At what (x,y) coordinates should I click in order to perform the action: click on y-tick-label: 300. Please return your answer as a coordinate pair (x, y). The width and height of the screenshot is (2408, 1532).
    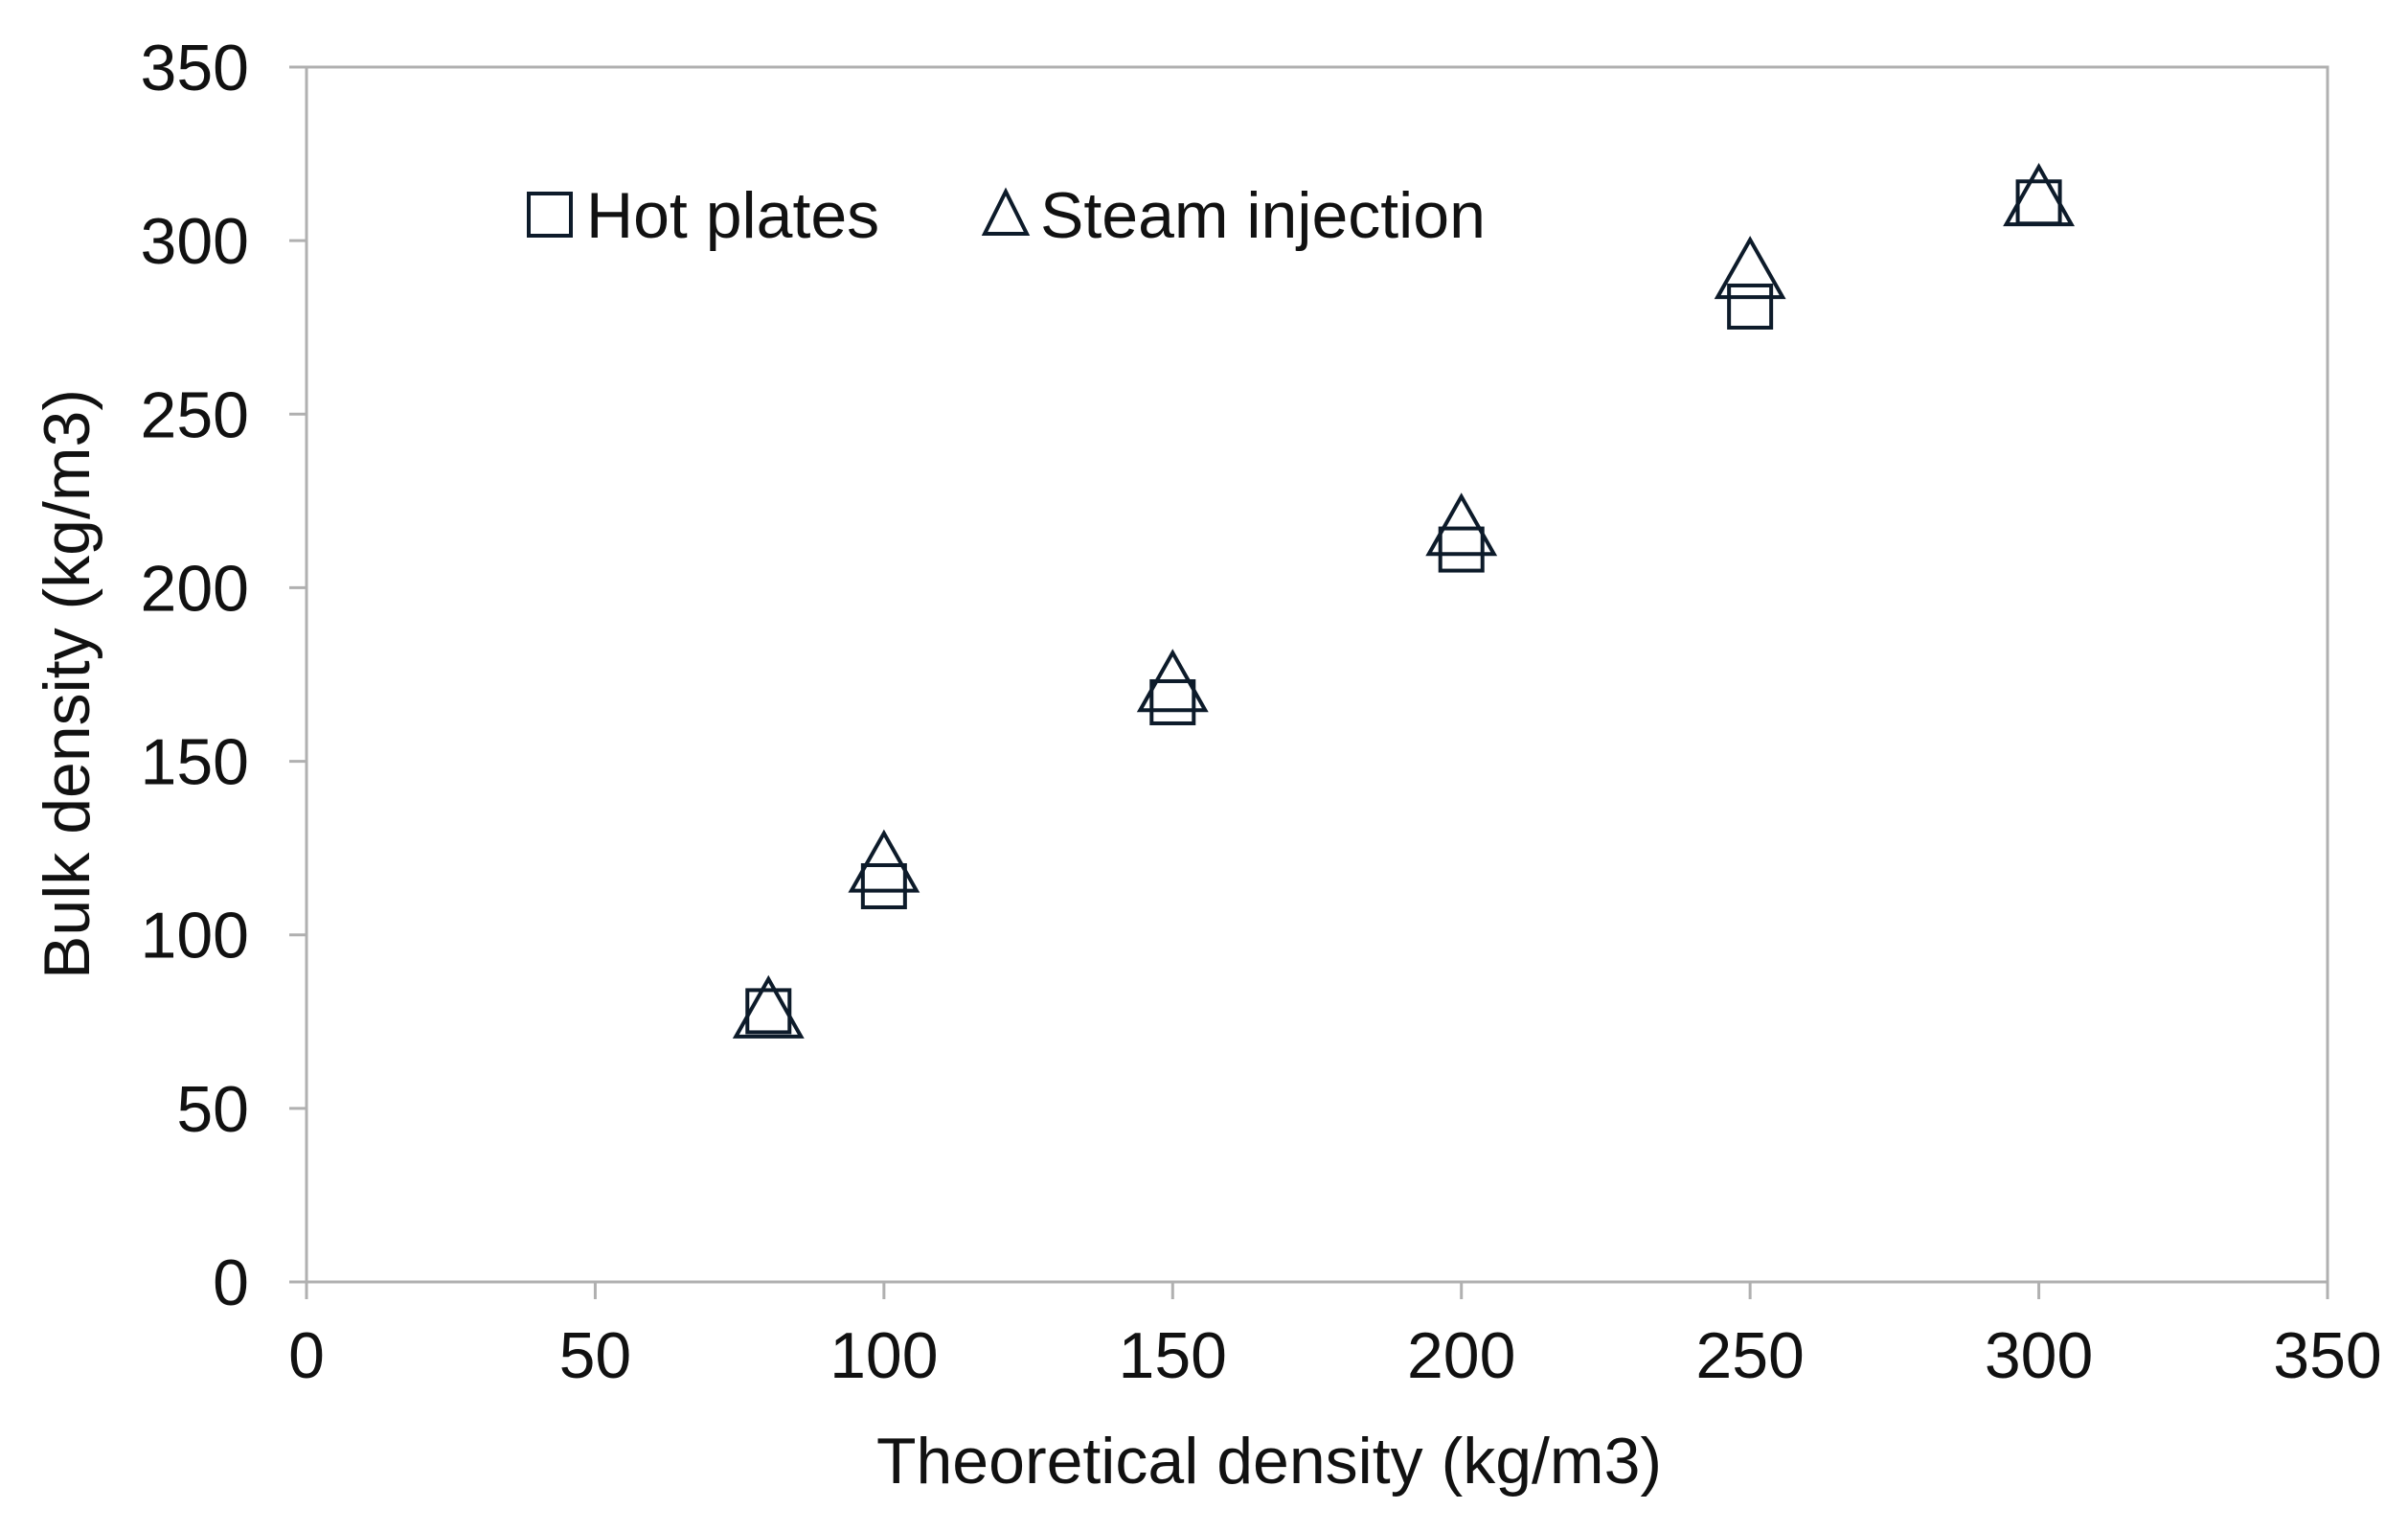
    Looking at the image, I should click on (195, 241).